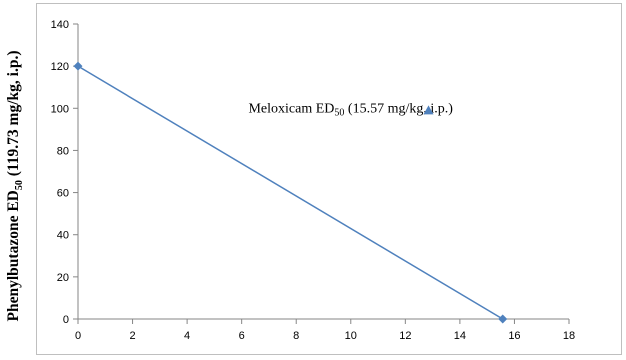  What do you see at coordinates (398, 109) in the screenshot?
I see `annotation-label-suffix: (15.57 mg/kg, i.p.)` at bounding box center [398, 109].